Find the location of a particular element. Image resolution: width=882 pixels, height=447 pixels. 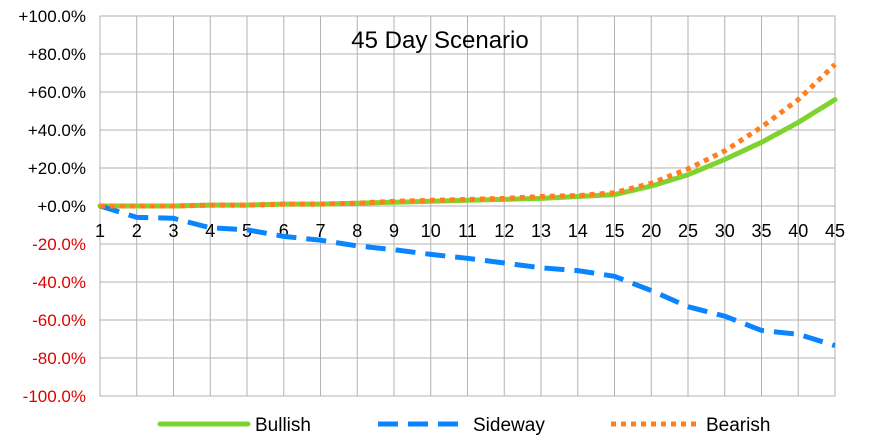

y-tick-label: -40.0% is located at coordinates (59, 282).